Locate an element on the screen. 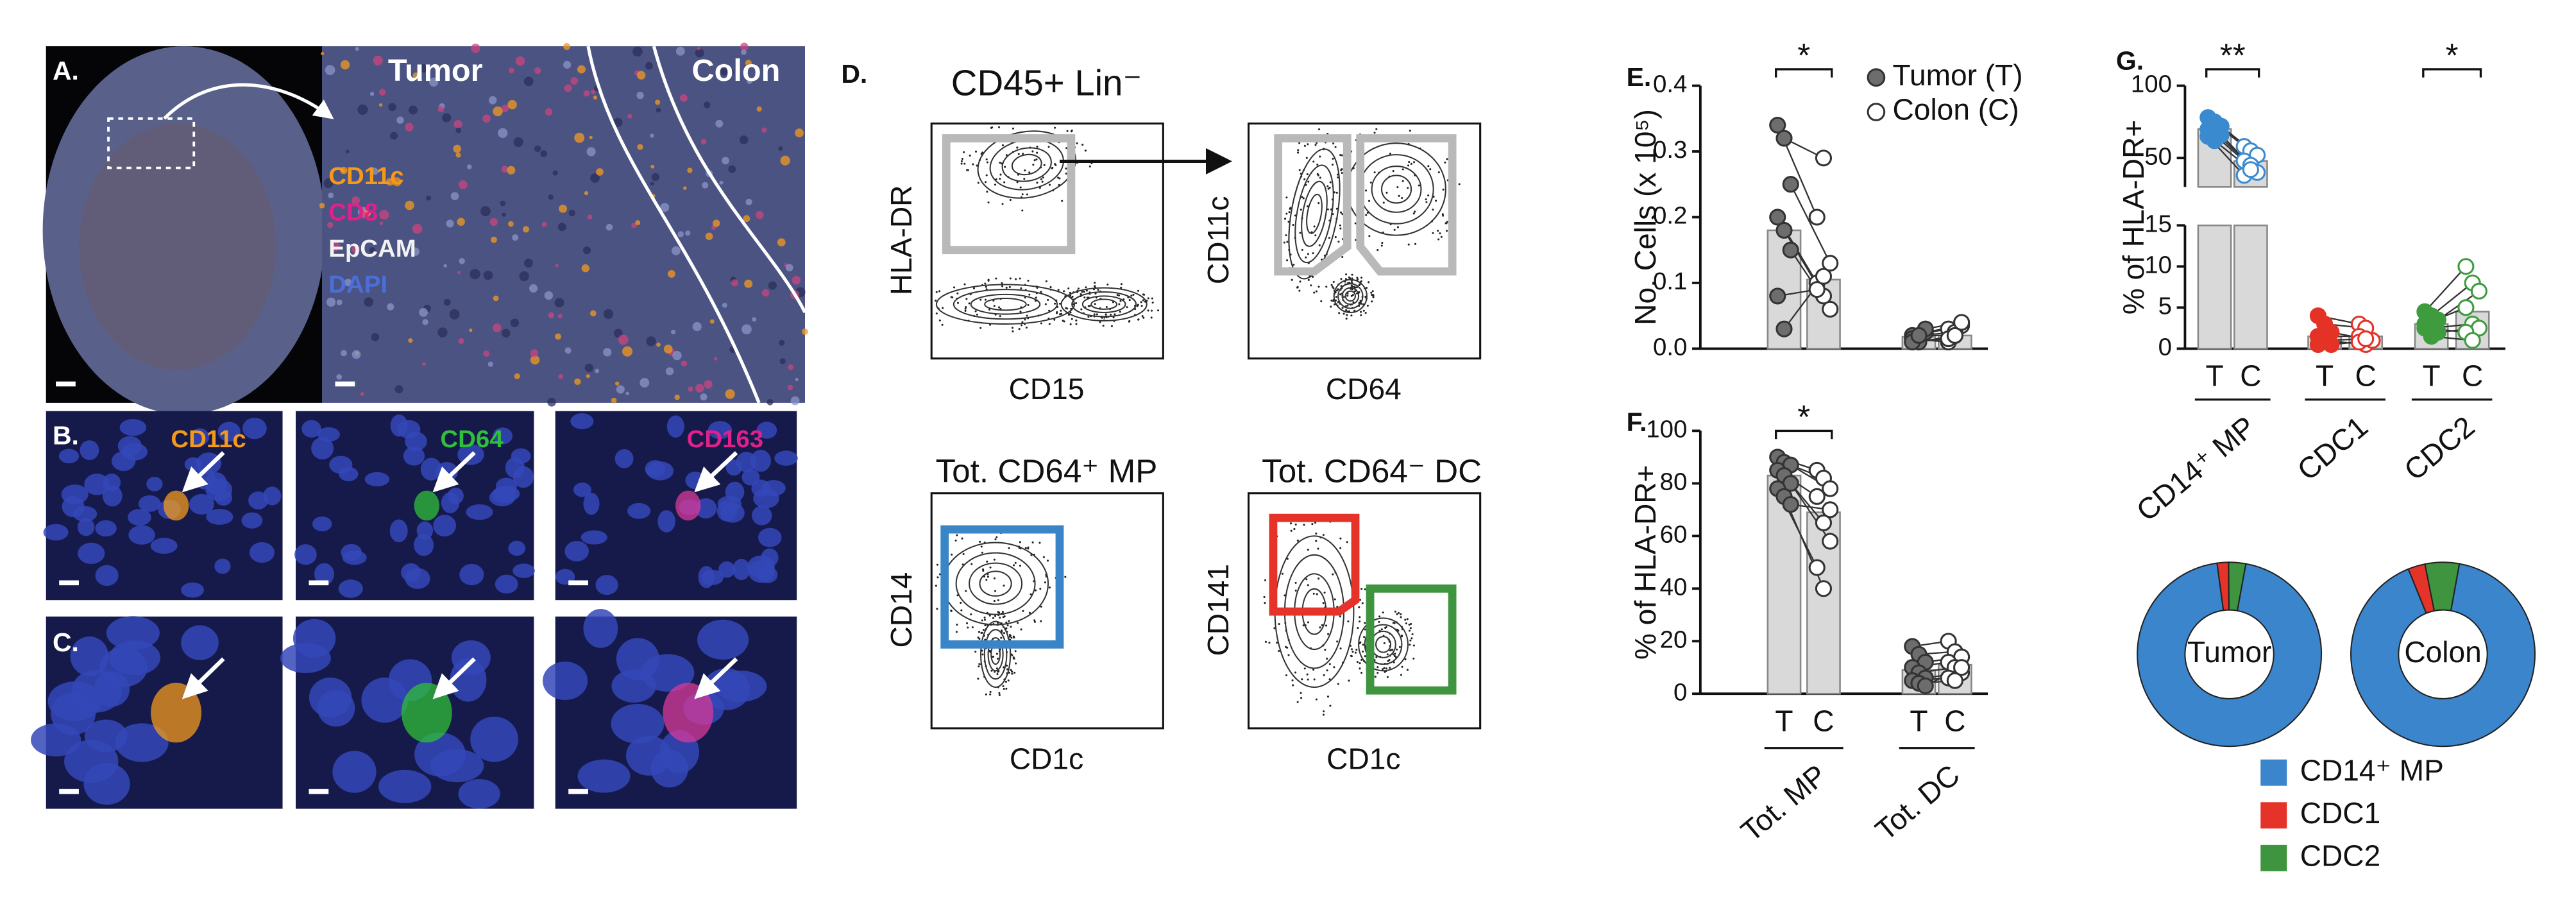 The image size is (2576, 906). panel-label: E. is located at coordinates (1639, 77).